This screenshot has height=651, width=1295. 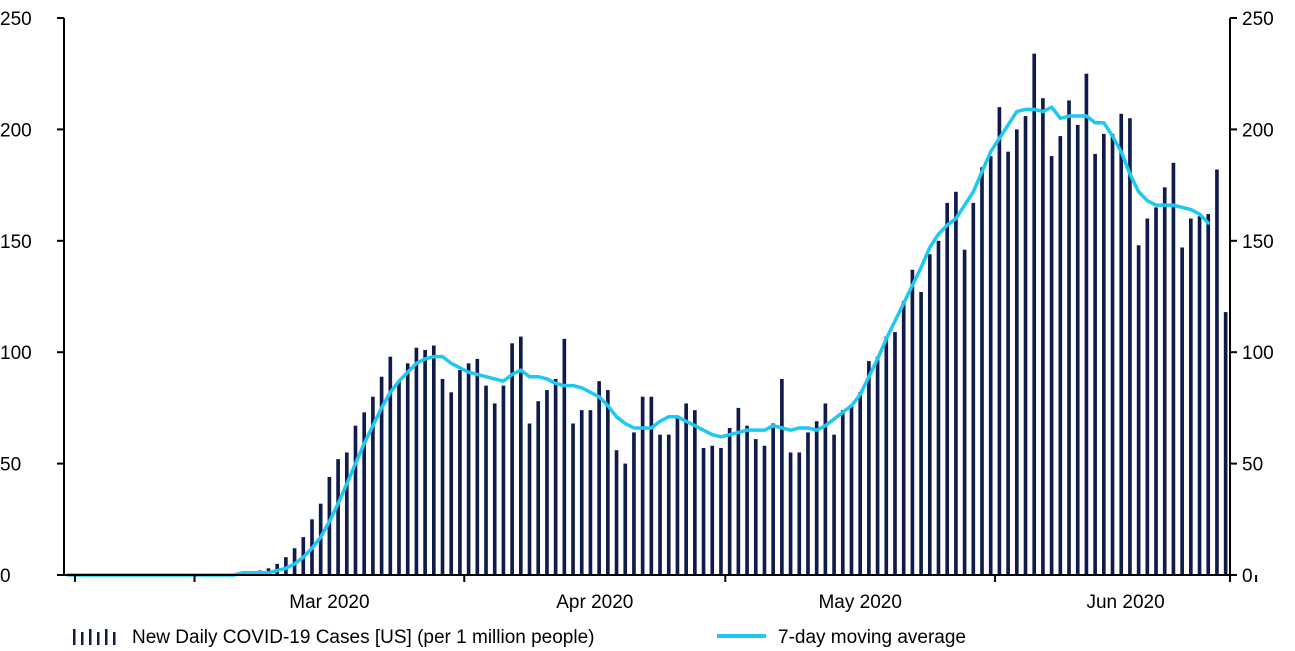 I want to click on y-tick-label-right-0: 0, so click(x=1247, y=576).